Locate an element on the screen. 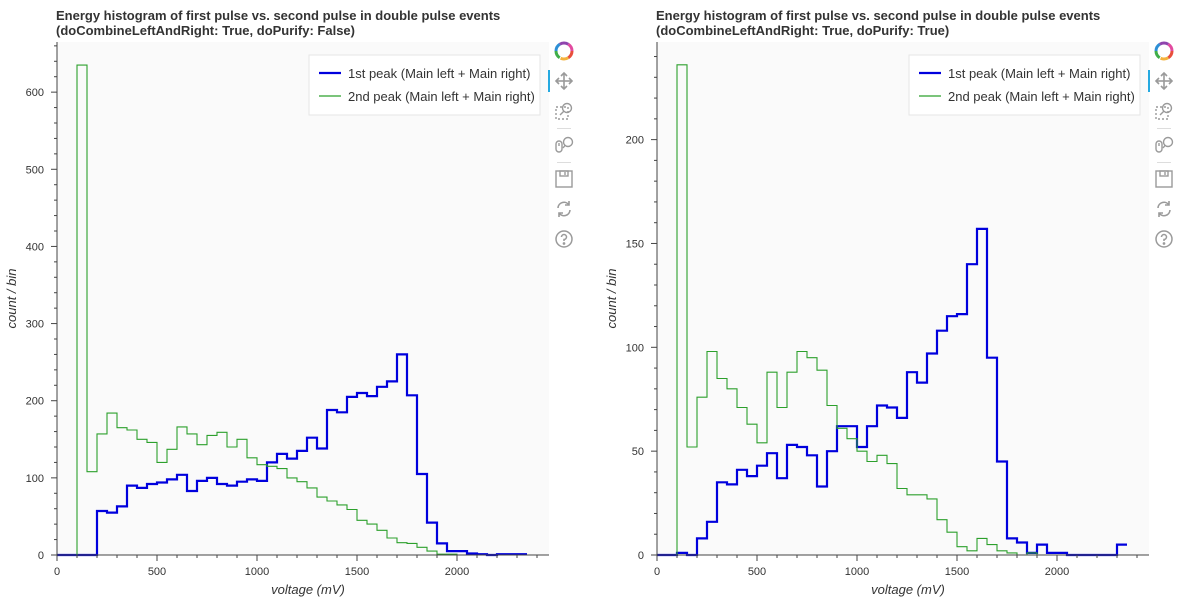 This screenshot has width=1200, height=600. y-tick-label: 300 is located at coordinates (35, 325).